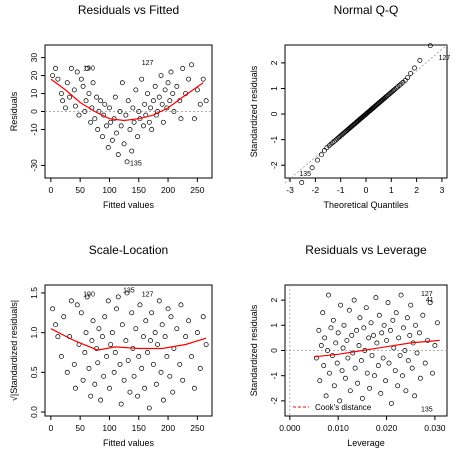 The width and height of the screenshot is (474, 474). I want to click on x-tick-label: 50, so click(80, 190).